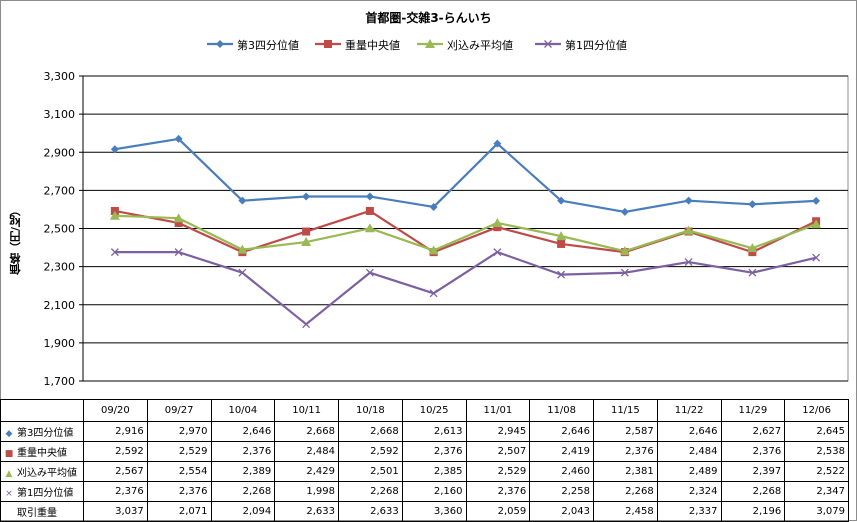  What do you see at coordinates (179, 431) in the screenshot?
I see `table-cell: 2,970` at bounding box center [179, 431].